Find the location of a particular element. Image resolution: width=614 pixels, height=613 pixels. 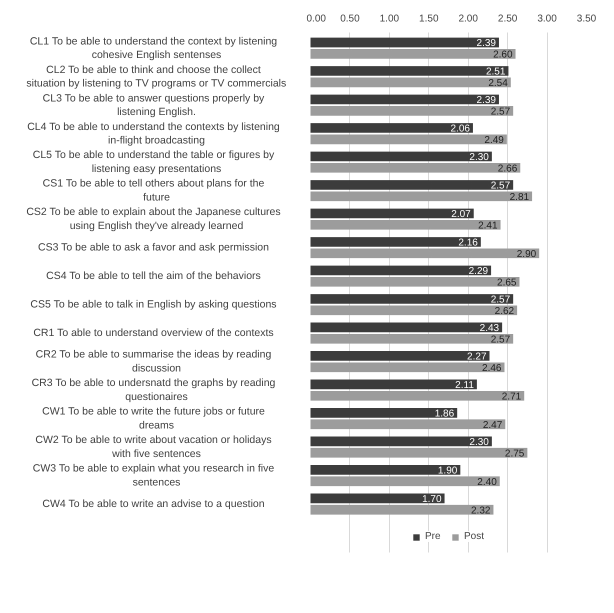

y-tick-label: CL3 To be able to answer questions properly by listening English. is located at coordinates (154, 105).